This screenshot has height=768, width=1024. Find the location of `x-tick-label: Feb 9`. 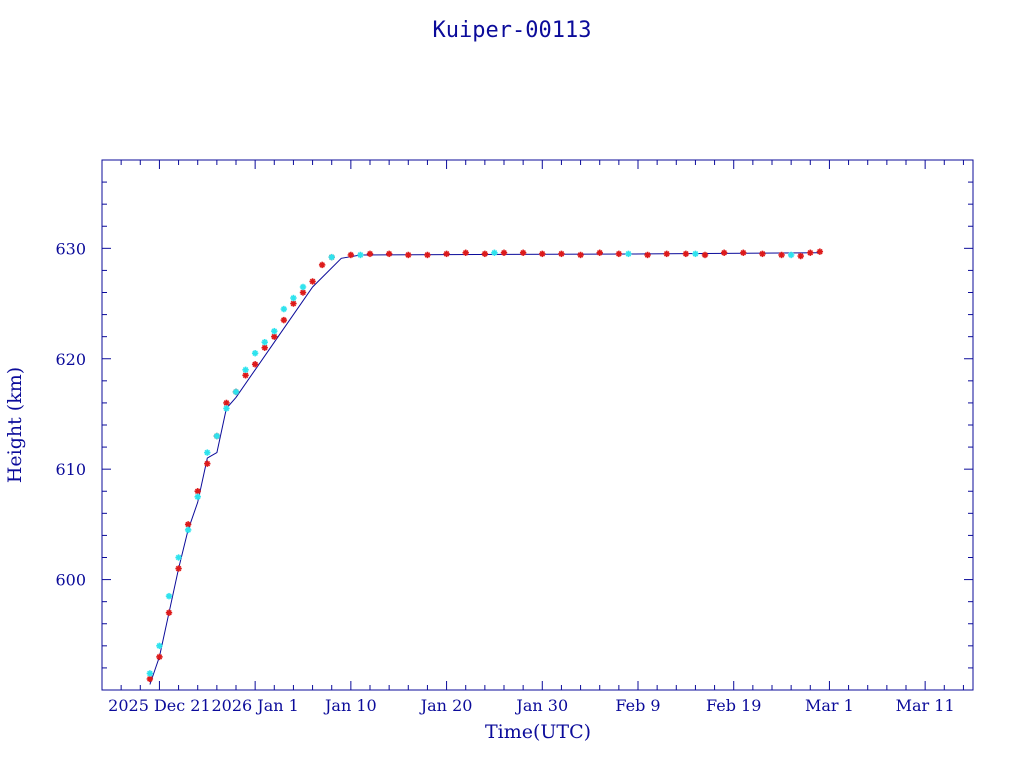

x-tick-label: Feb 9 is located at coordinates (637, 705).